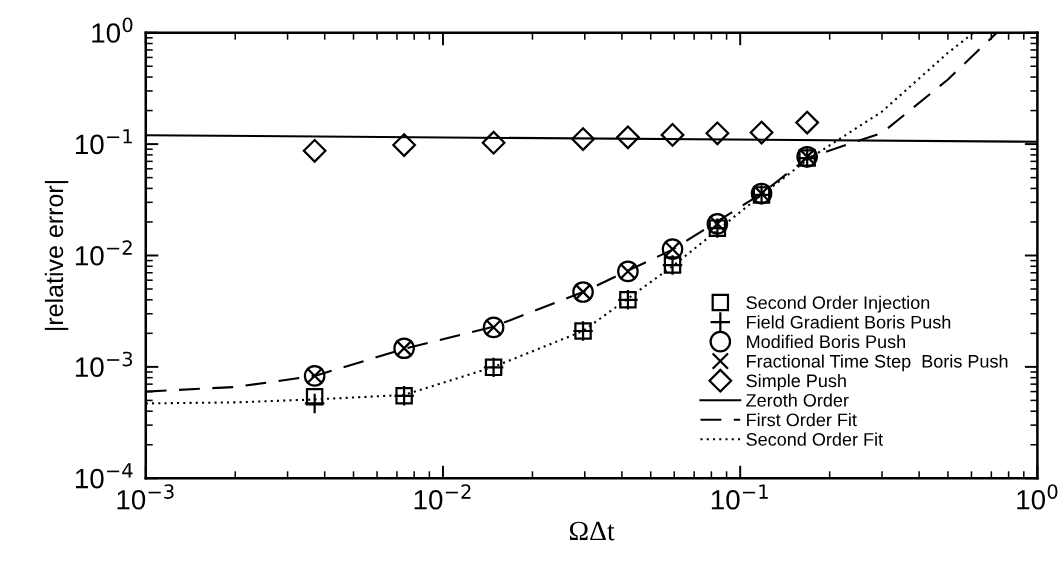  What do you see at coordinates (796, 382) in the screenshot?
I see `legend-label: Simple Push` at bounding box center [796, 382].